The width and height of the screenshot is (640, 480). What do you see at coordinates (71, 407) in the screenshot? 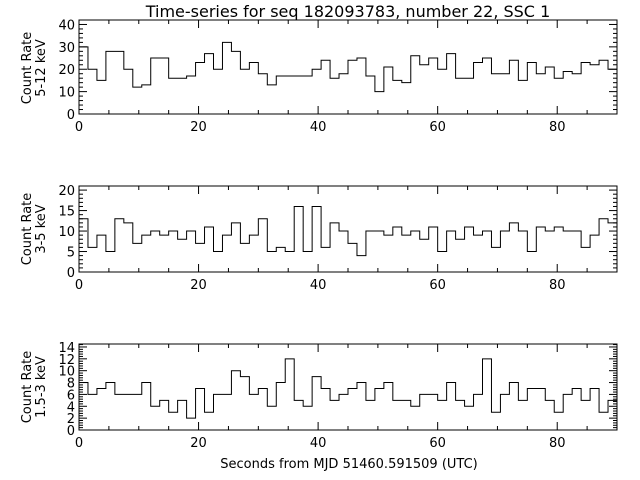
I see `y-tick-label: 4` at bounding box center [71, 407].